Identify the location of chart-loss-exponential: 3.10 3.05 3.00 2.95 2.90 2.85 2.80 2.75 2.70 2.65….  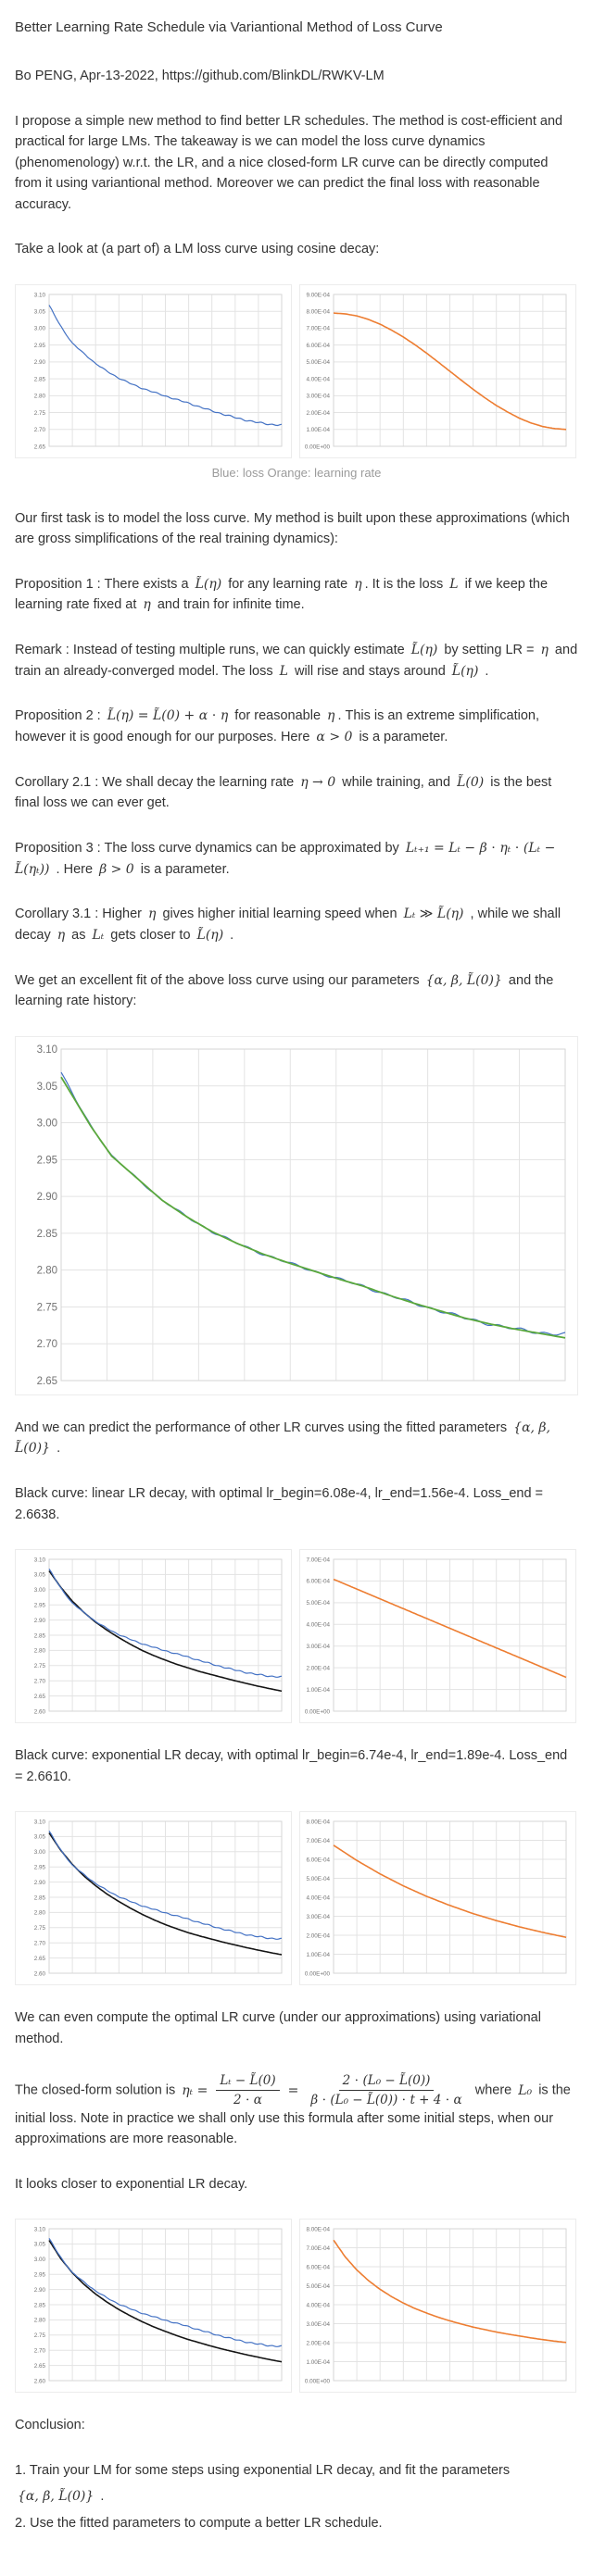
(153, 1898).